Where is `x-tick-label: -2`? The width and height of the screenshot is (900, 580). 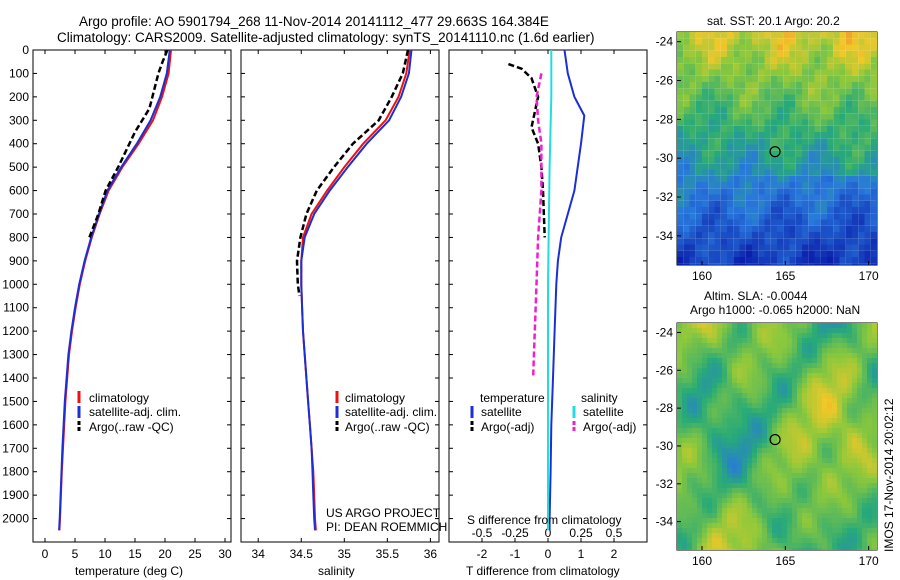 x-tick-label: -2 is located at coordinates (482, 554).